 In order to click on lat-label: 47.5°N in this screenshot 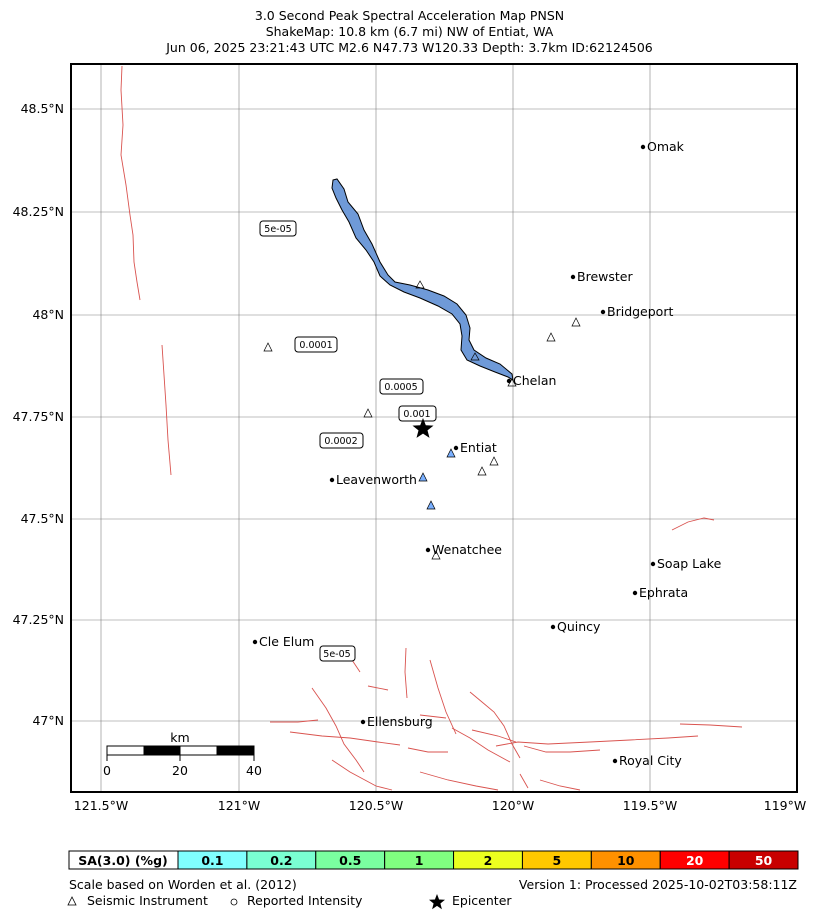, I will do `click(42, 518)`.